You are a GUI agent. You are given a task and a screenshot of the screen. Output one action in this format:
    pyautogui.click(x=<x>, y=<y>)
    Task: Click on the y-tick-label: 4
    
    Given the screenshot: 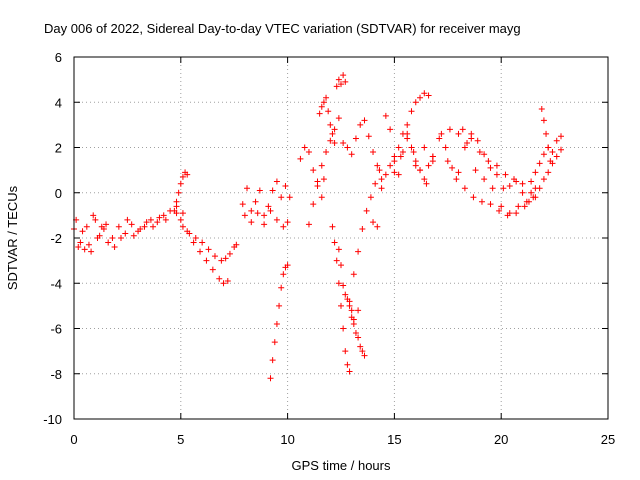 What is the action you would take?
    pyautogui.click(x=58, y=102)
    